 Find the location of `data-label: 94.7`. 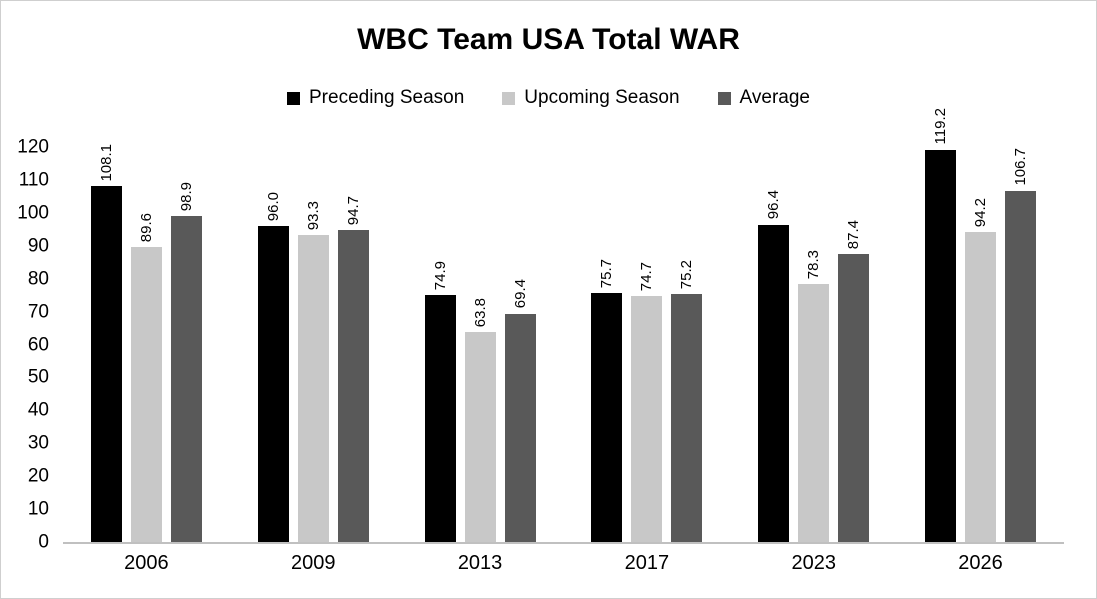

data-label: 94.7 is located at coordinates (353, 211).